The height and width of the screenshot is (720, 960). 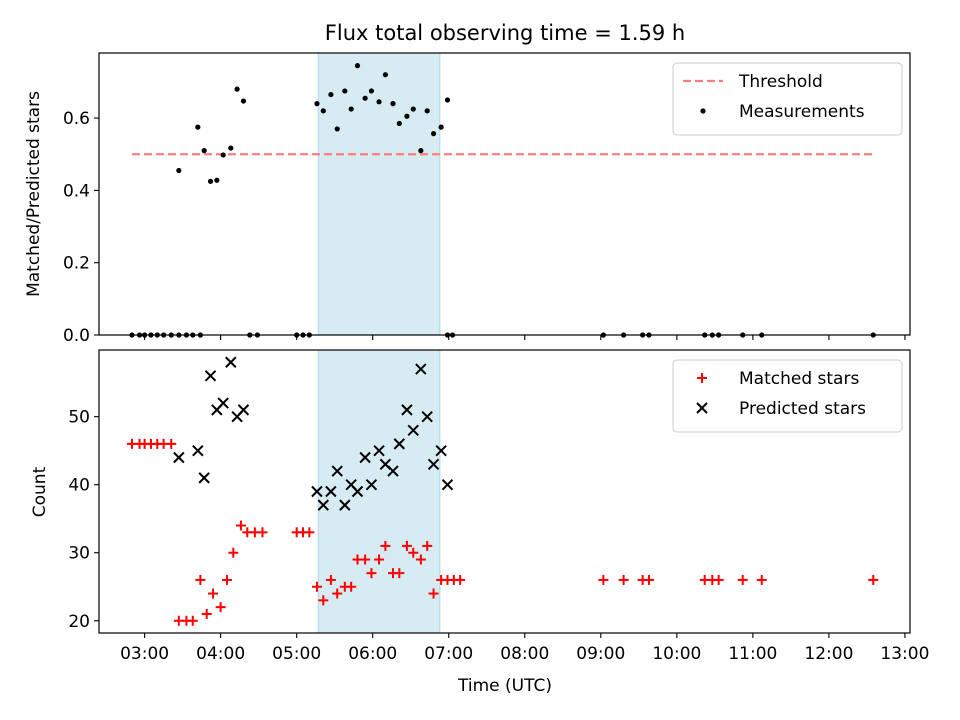 I want to click on x-tick-label: 05:00, so click(x=296, y=654).